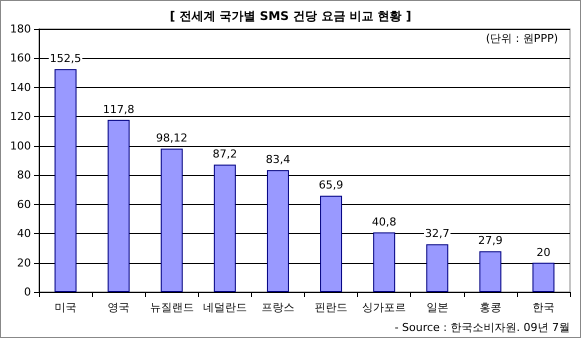 The image size is (581, 338). I want to click on x-tick-label: 홍콩, so click(490, 307).